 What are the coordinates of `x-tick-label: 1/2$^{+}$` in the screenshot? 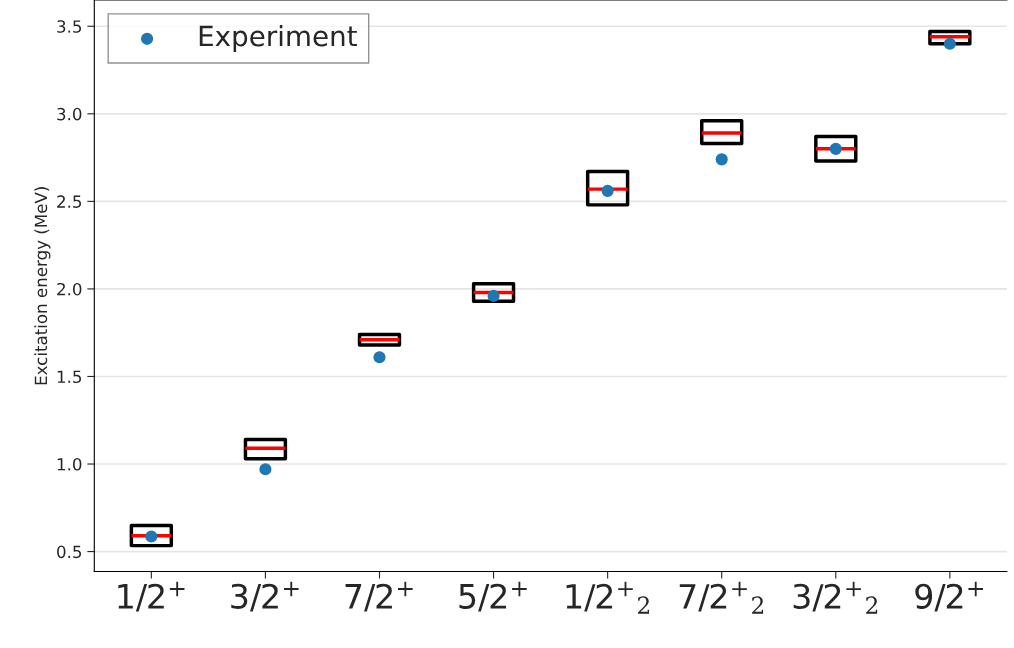 It's located at (151, 596).